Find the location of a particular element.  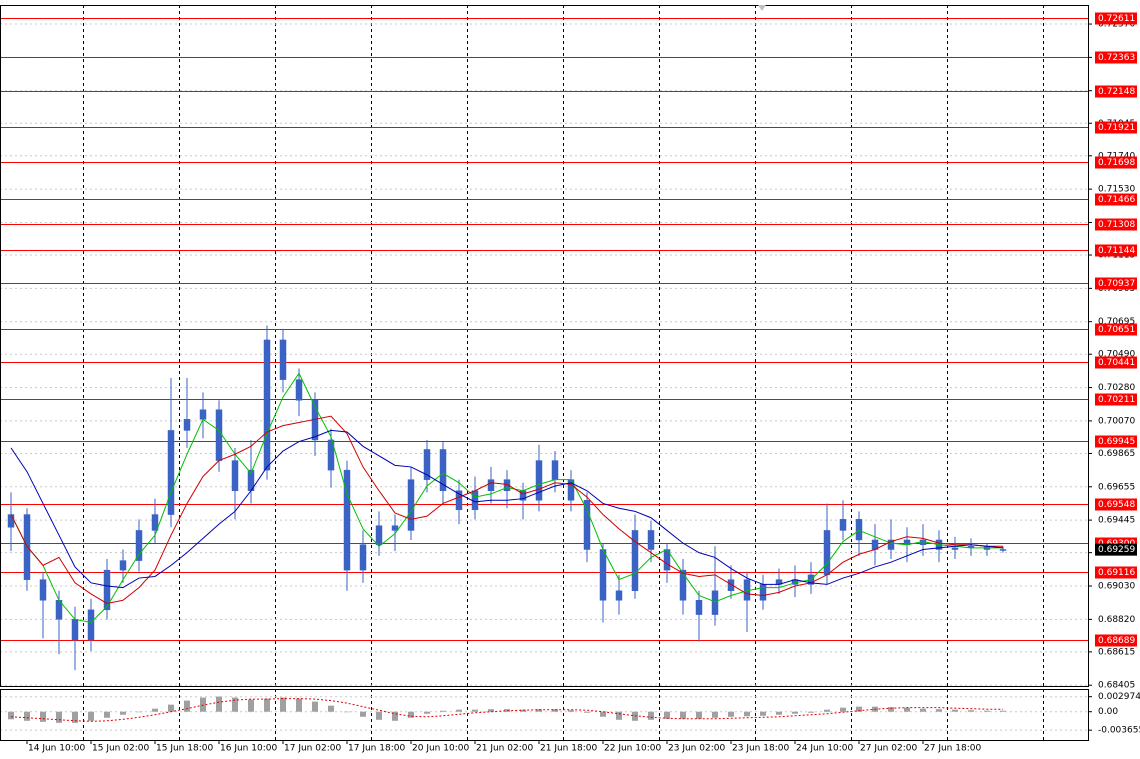

last-price-label: 0.69259 is located at coordinates (1116, 550).